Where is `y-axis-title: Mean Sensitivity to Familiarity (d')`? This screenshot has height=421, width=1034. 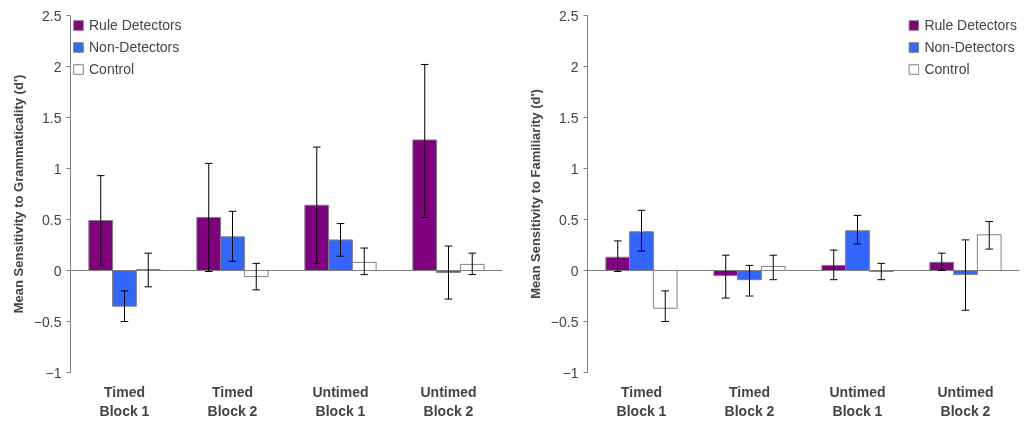
y-axis-title: Mean Sensitivity to Familiarity (d') is located at coordinates (535, 194).